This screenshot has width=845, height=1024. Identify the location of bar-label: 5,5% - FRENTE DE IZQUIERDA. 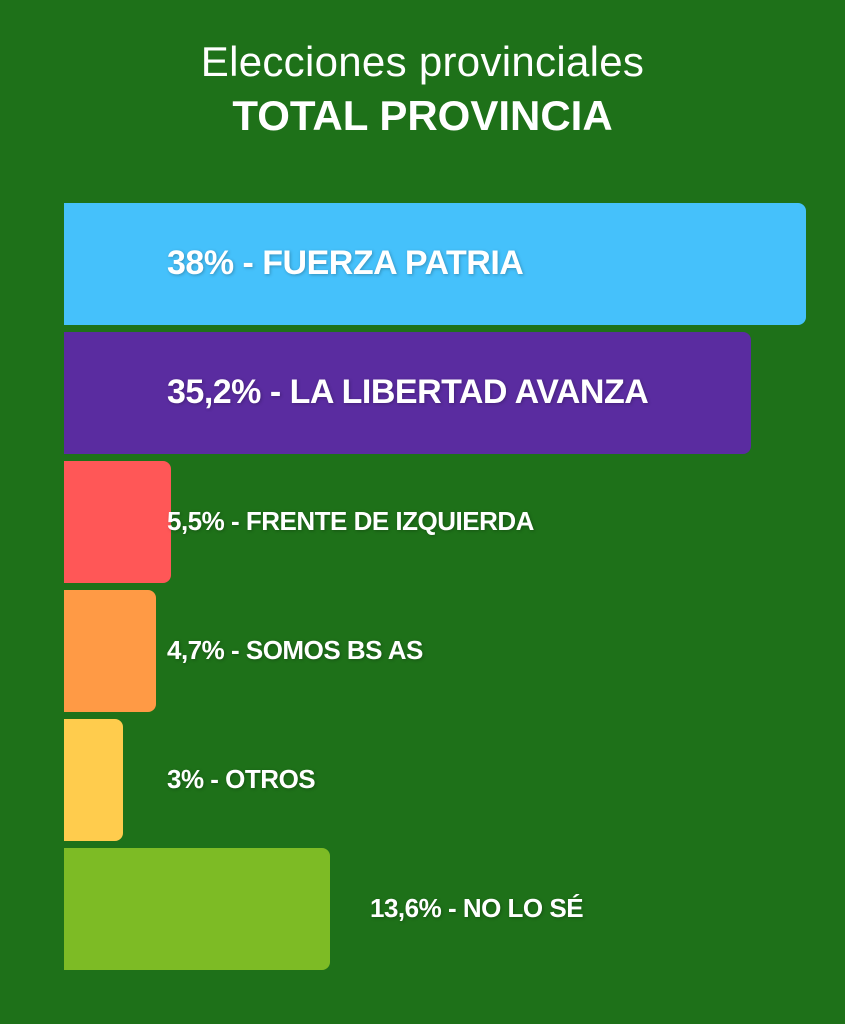
(350, 520).